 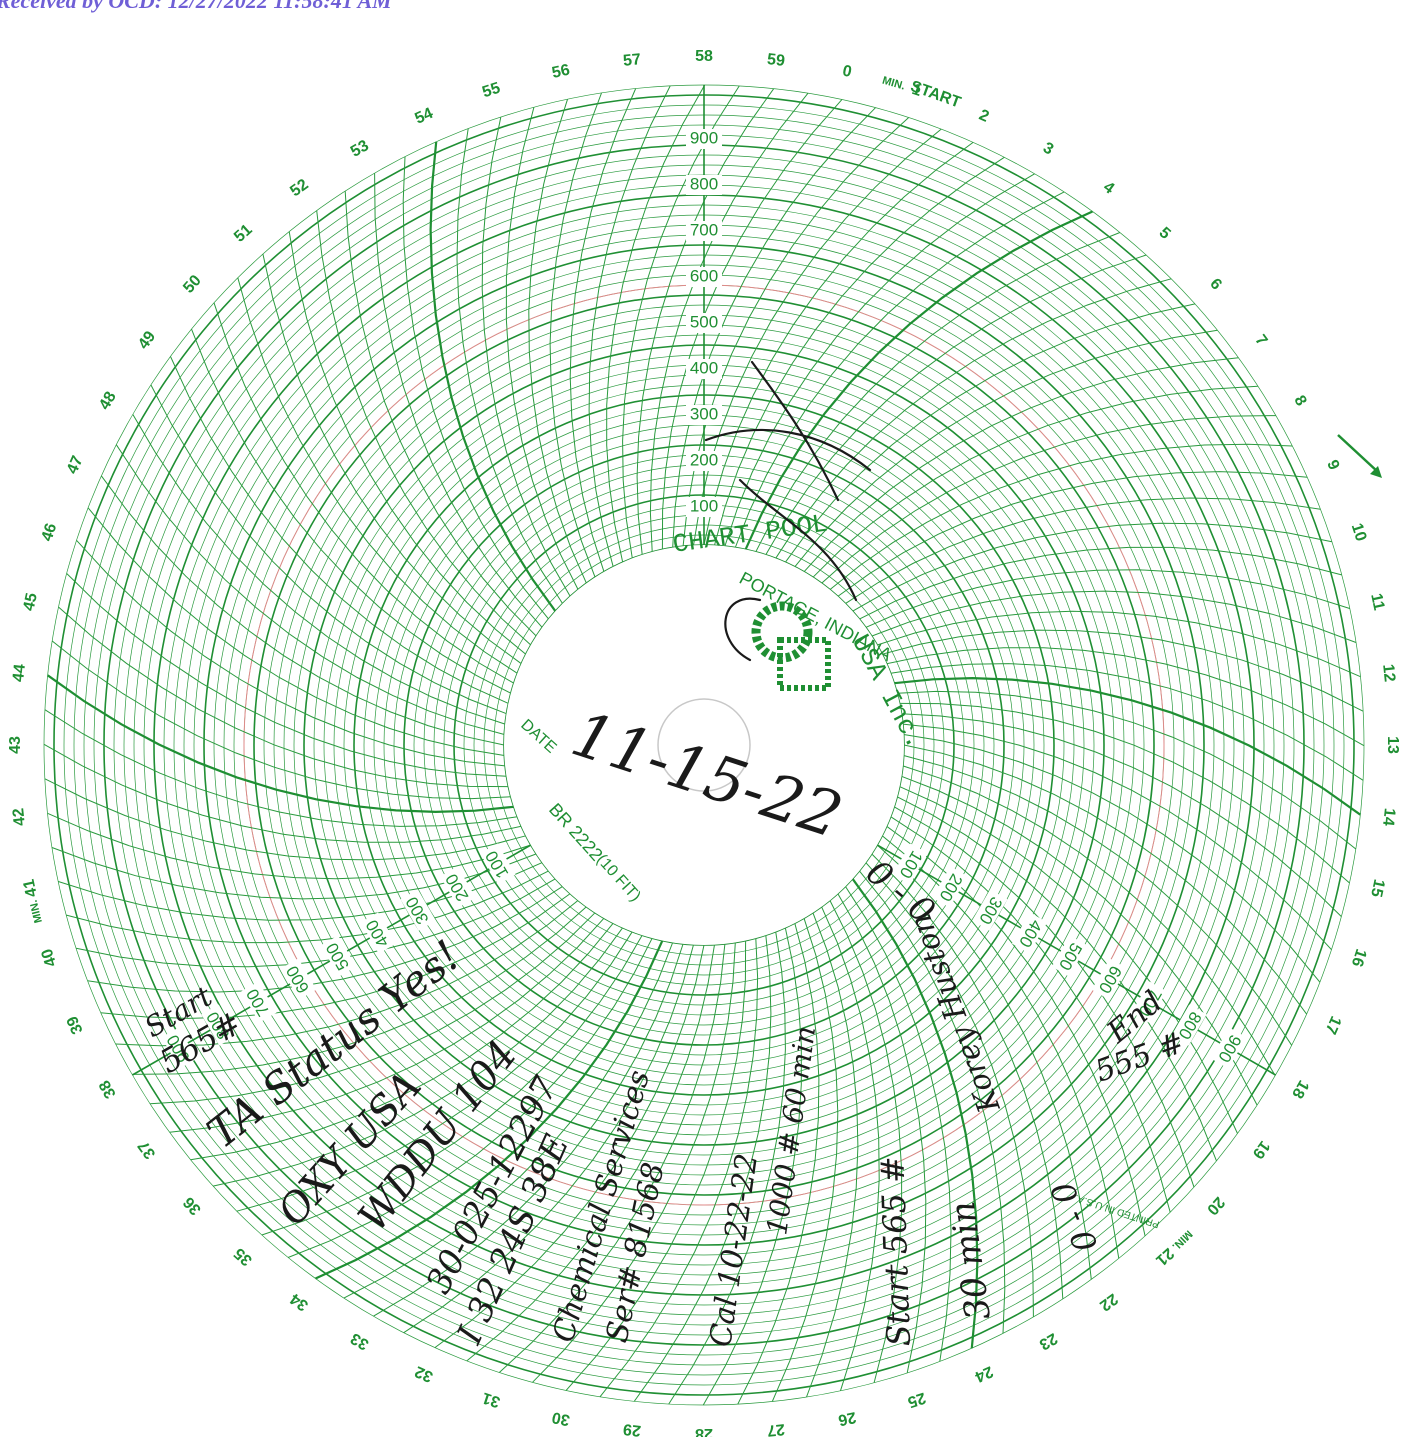 I want to click on minute-label: 58, so click(x=704, y=56).